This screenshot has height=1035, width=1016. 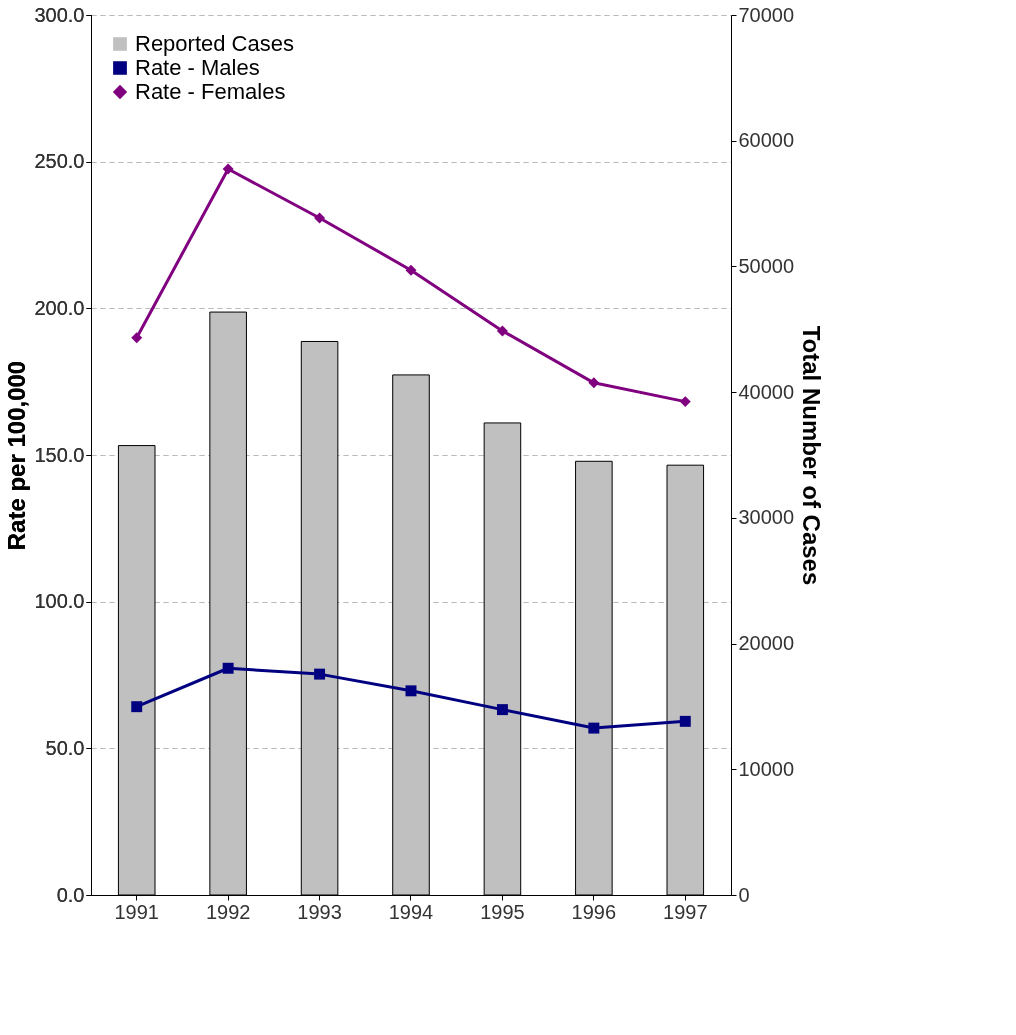 What do you see at coordinates (812, 455) in the screenshot?
I see `y2-axis-title: Total Number of Cases` at bounding box center [812, 455].